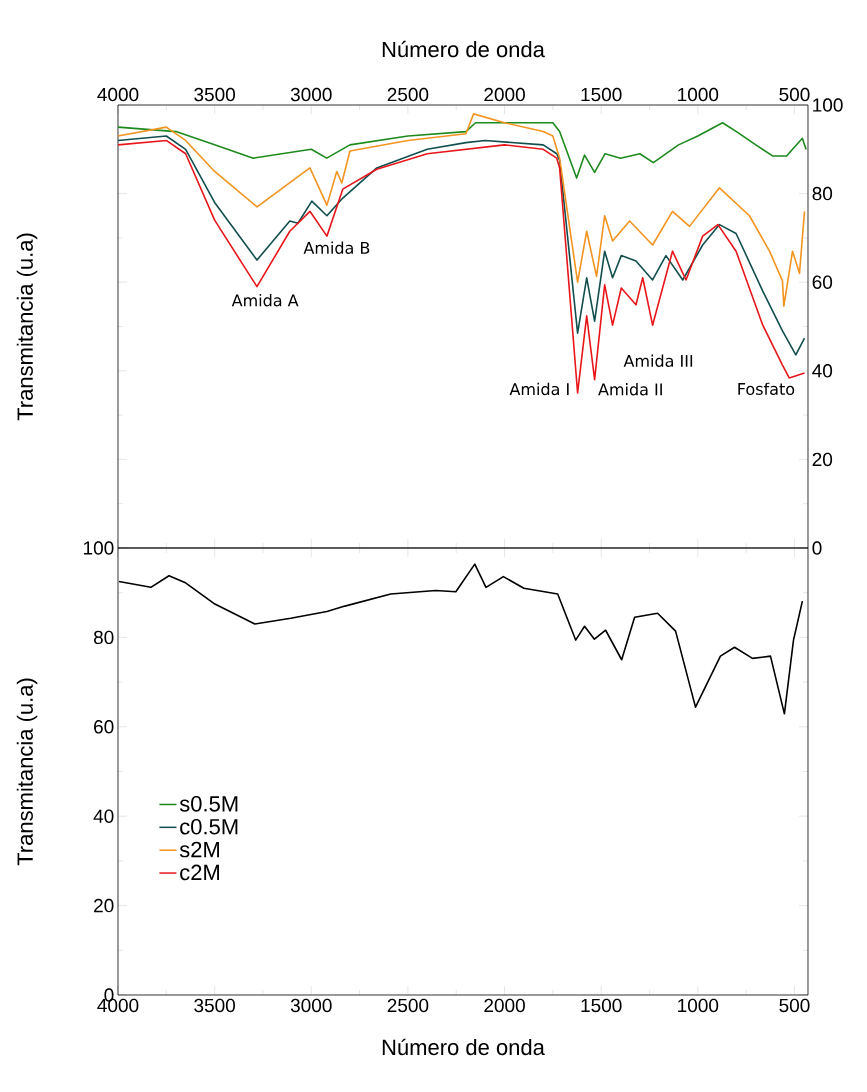  I want to click on legend-label: c0.5M, so click(209, 826).